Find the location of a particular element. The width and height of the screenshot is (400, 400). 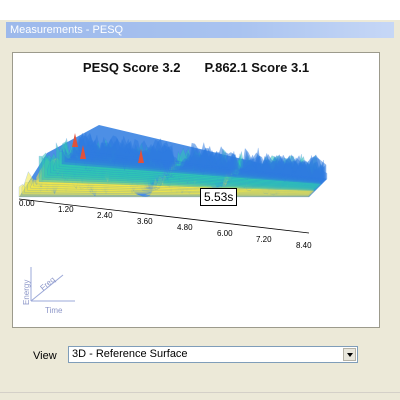

surface-mesh is located at coordinates (173, 161).